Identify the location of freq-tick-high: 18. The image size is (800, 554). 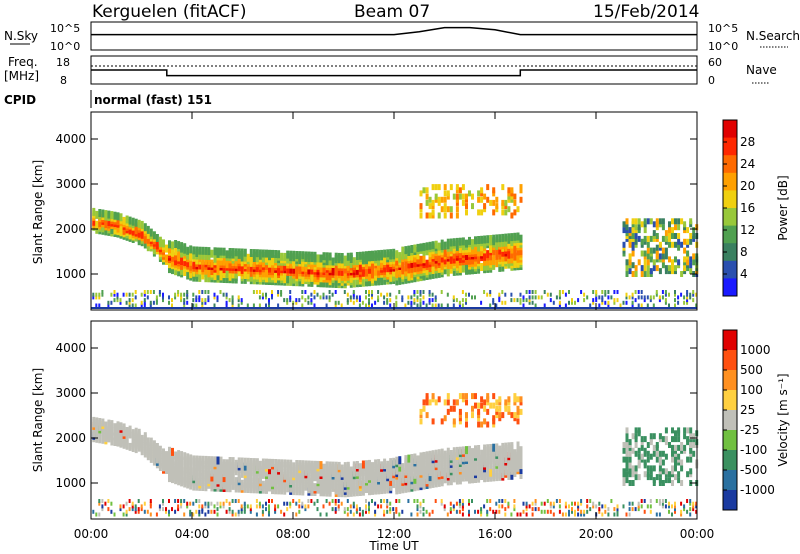
(63, 62).